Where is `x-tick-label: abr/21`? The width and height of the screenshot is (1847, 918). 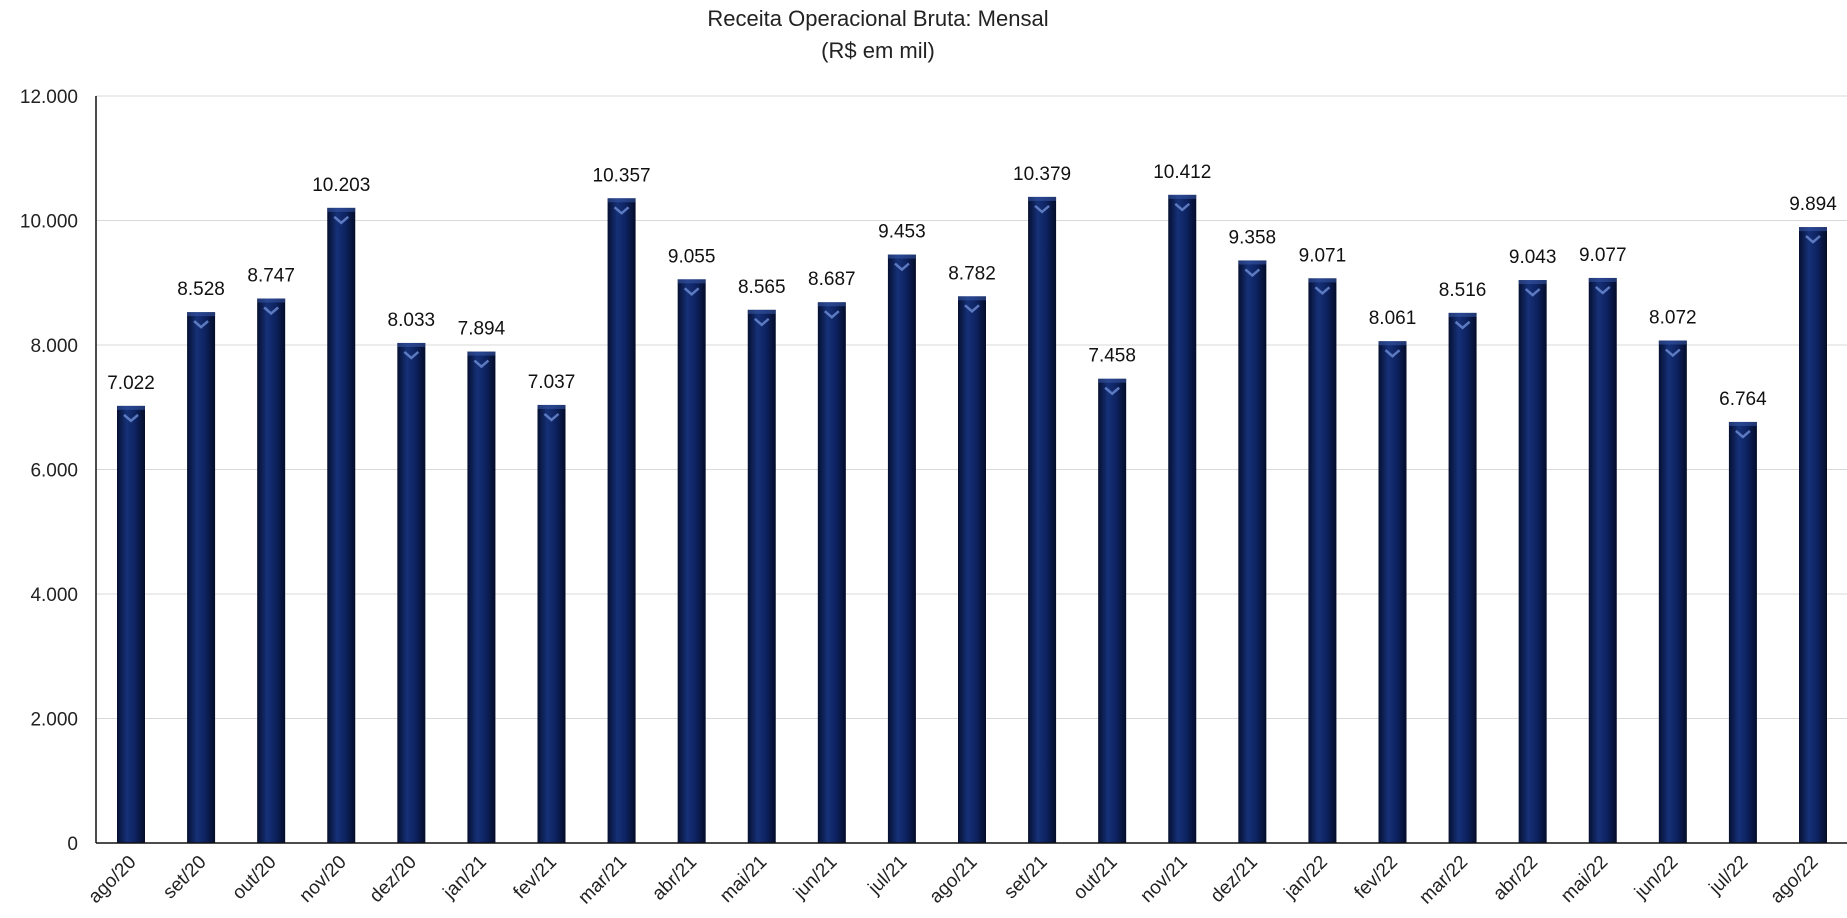 x-tick-label: abr/21 is located at coordinates (674, 878).